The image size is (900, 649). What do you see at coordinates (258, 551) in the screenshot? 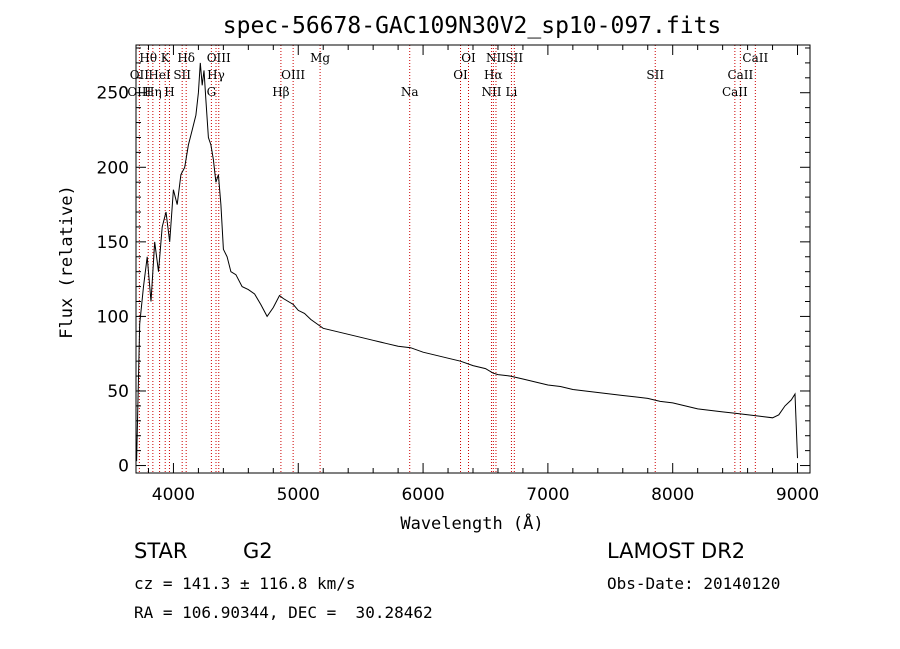
I see `spectral-subclass: G2` at bounding box center [258, 551].